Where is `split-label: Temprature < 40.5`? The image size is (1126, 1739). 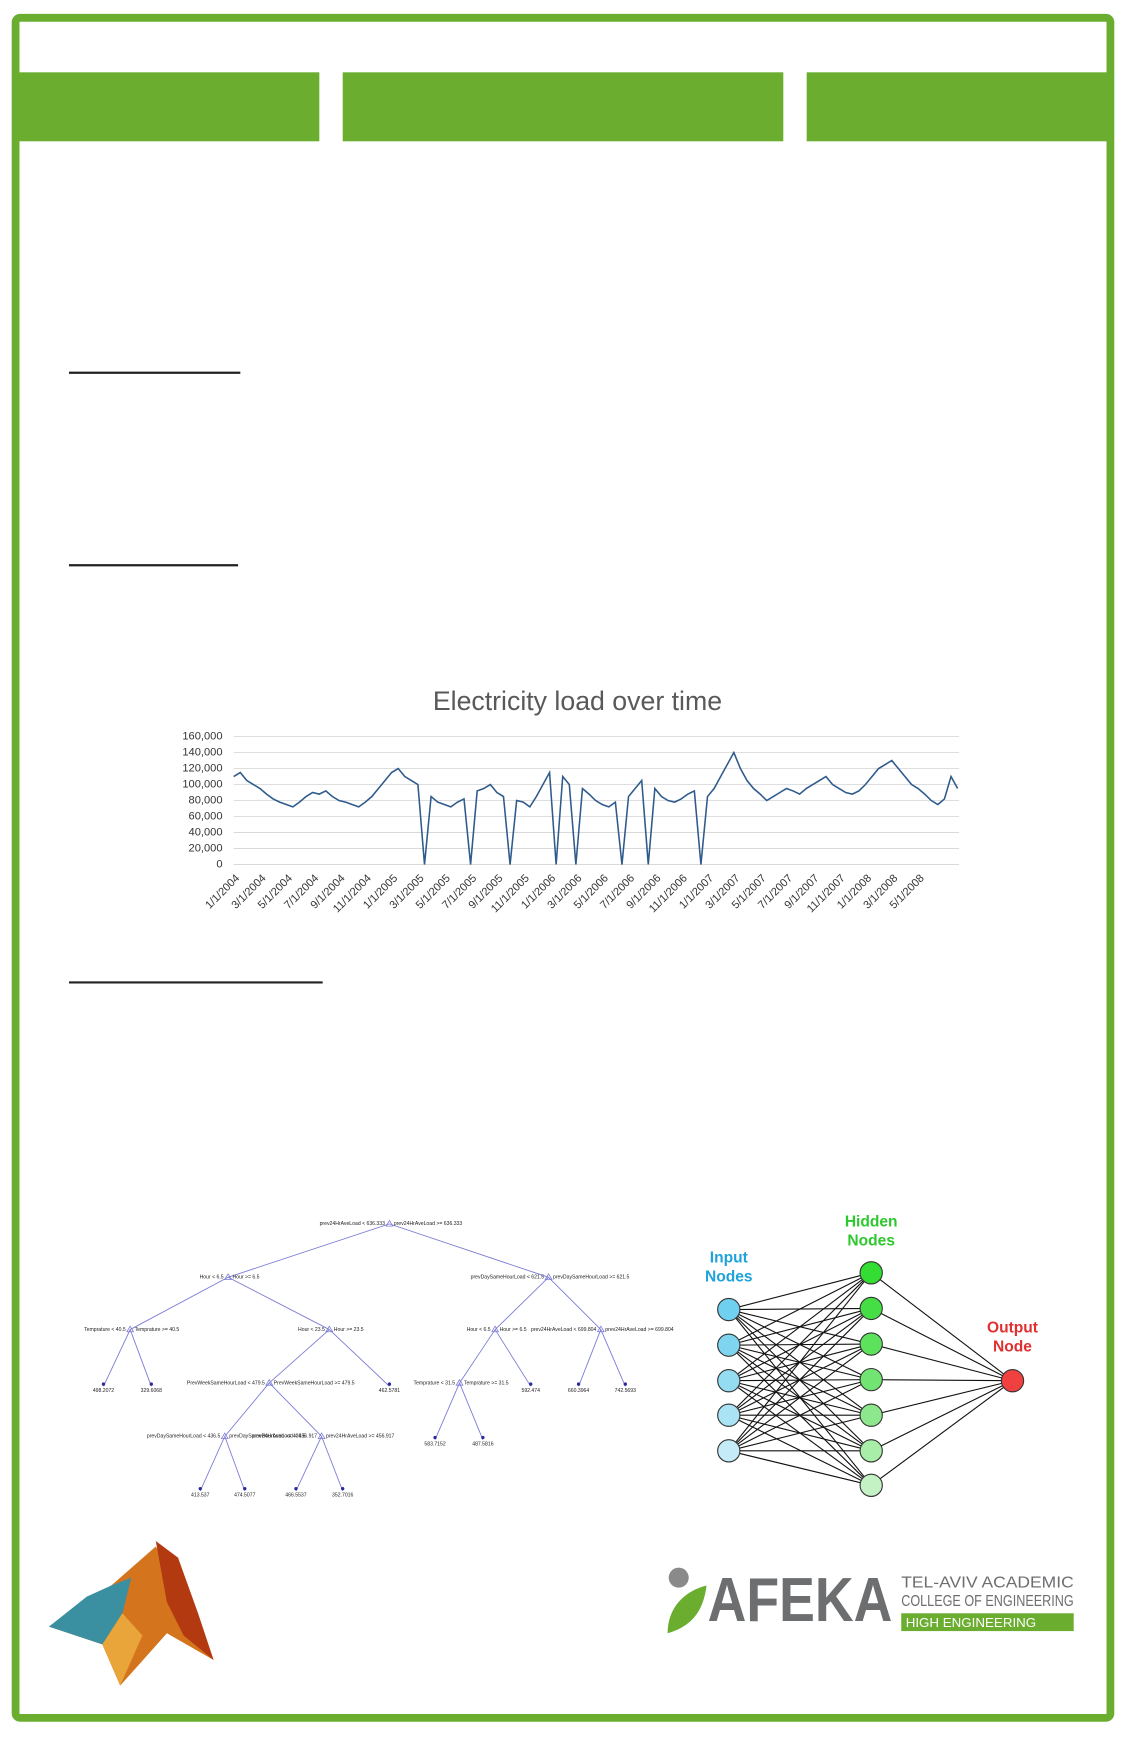 split-label: Temprature < 40.5 is located at coordinates (105, 1330).